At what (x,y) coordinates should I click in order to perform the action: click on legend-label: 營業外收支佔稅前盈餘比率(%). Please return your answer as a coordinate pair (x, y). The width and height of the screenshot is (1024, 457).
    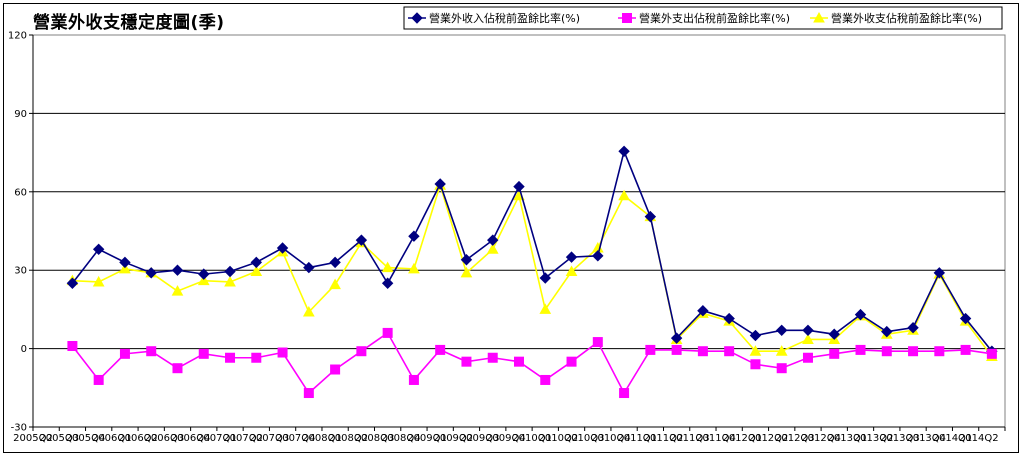
    Looking at the image, I should click on (906, 18).